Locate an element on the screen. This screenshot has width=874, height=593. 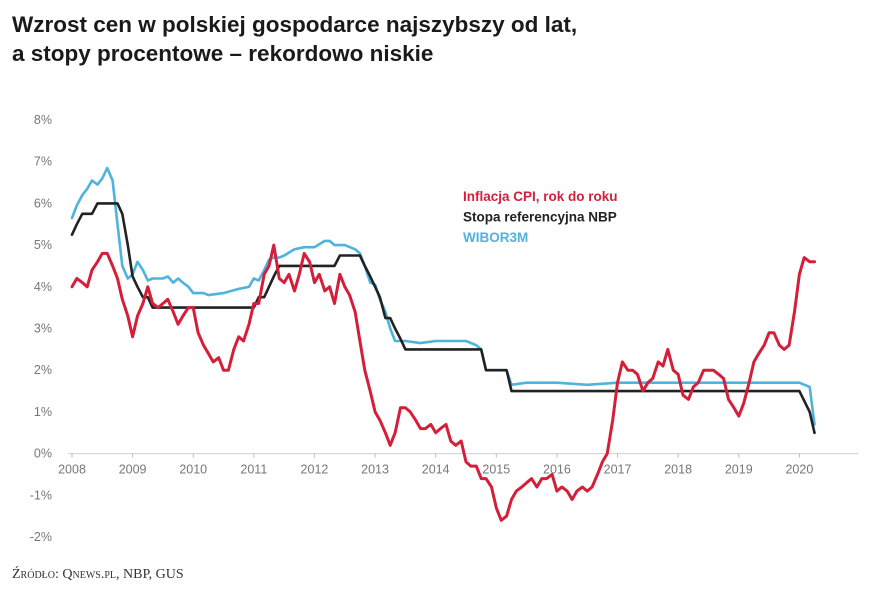
x-tick-label: 2014 is located at coordinates (436, 470).